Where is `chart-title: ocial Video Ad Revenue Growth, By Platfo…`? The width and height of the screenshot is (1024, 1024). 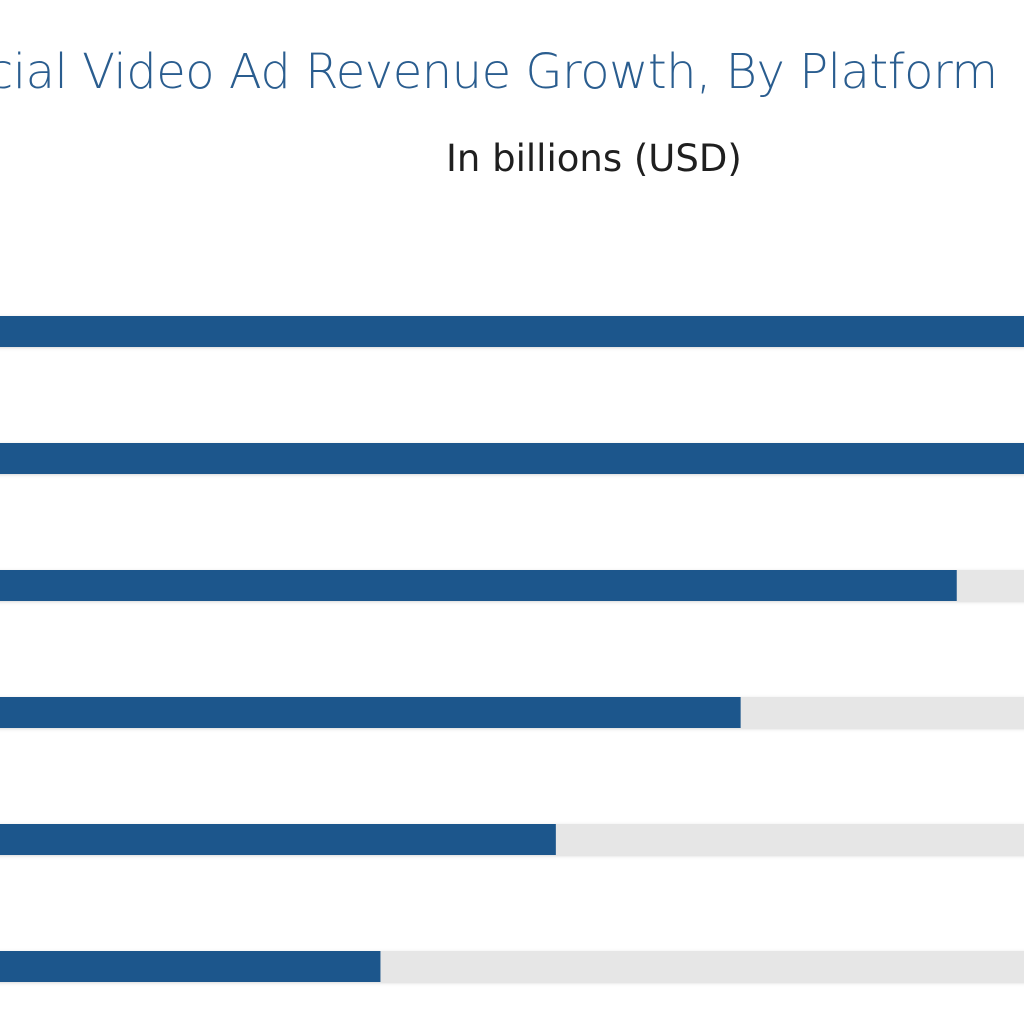 chart-title: ocial Video Ad Revenue Growth, By Platfo… is located at coordinates (499, 72).